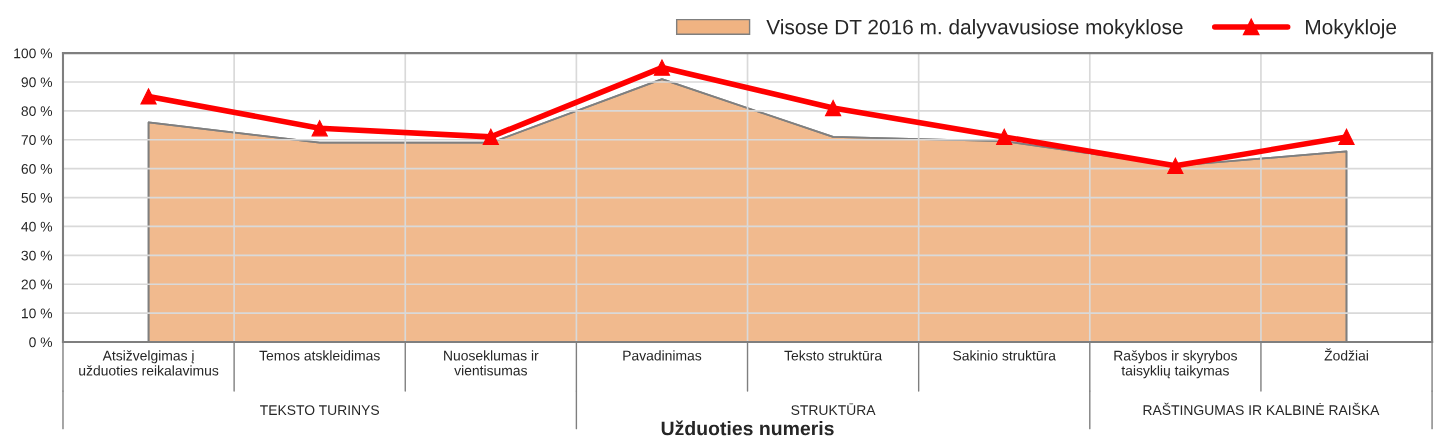  What do you see at coordinates (319, 355) in the screenshot?
I see `x-tick-label: Temos atskleidimas` at bounding box center [319, 355].